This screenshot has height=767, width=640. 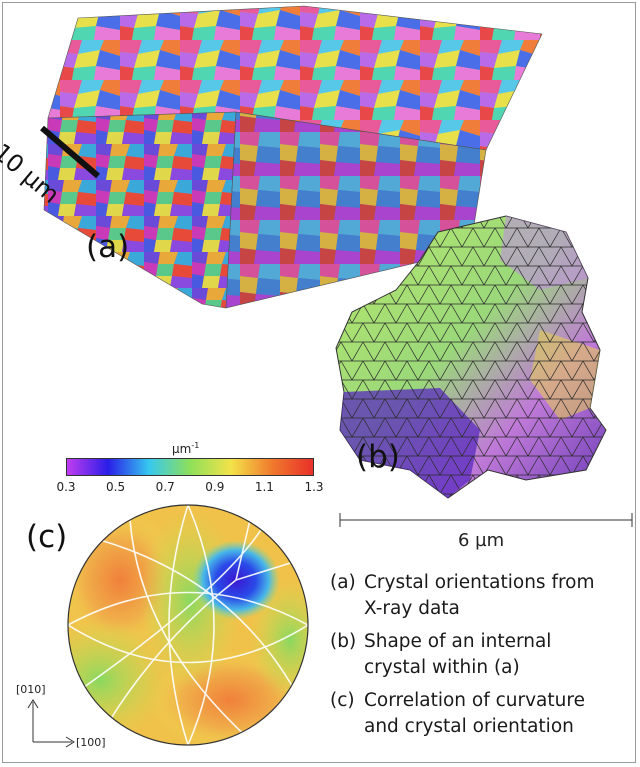 What do you see at coordinates (66, 487) in the screenshot?
I see `colorbar-tick: 0.3` at bounding box center [66, 487].